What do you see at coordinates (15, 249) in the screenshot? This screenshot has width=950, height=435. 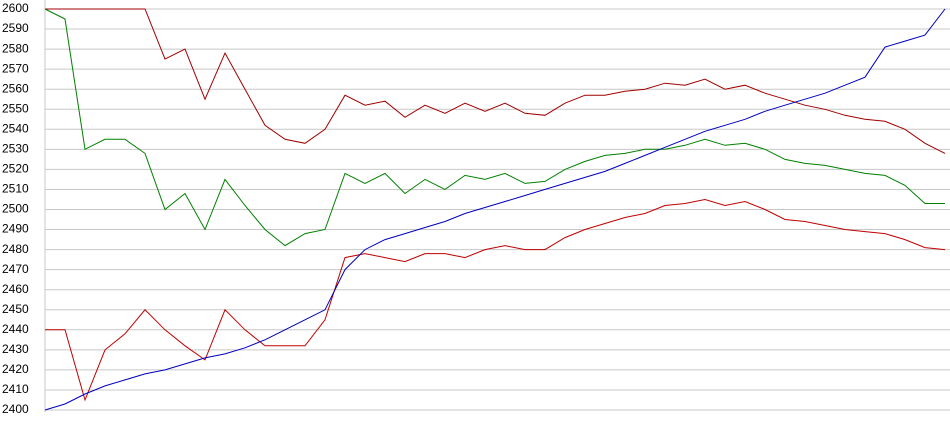 I see `y-tick-label: 2480` at bounding box center [15, 249].